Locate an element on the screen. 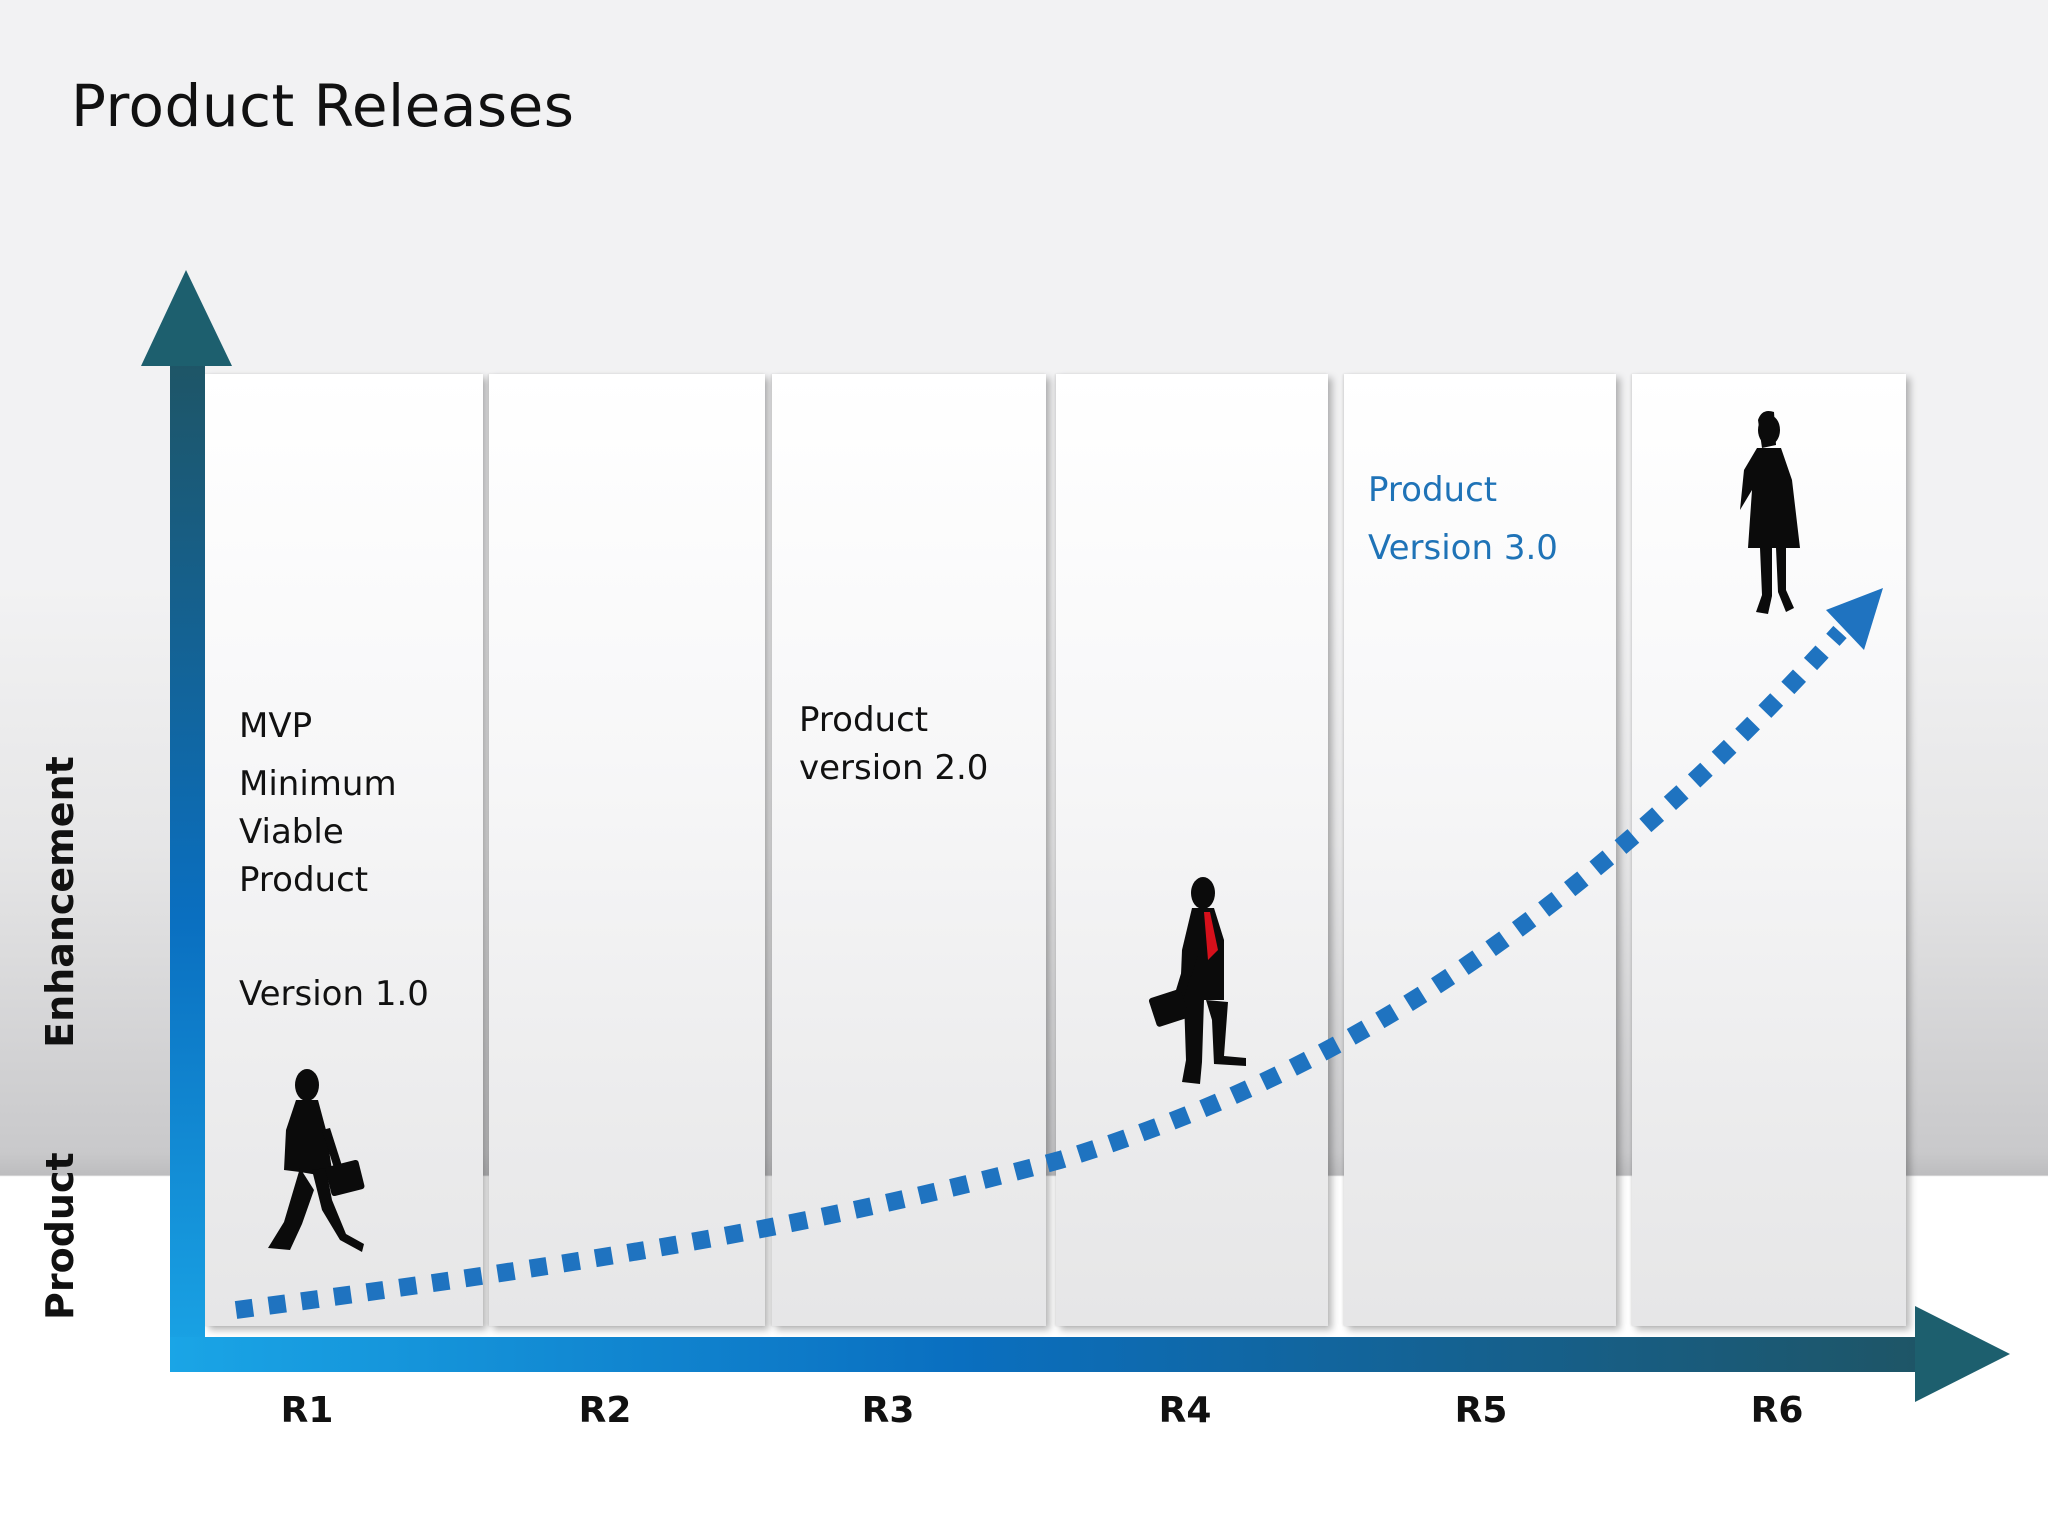 This screenshot has height=1536, width=2048. release-column-r2 is located at coordinates (627, 850).